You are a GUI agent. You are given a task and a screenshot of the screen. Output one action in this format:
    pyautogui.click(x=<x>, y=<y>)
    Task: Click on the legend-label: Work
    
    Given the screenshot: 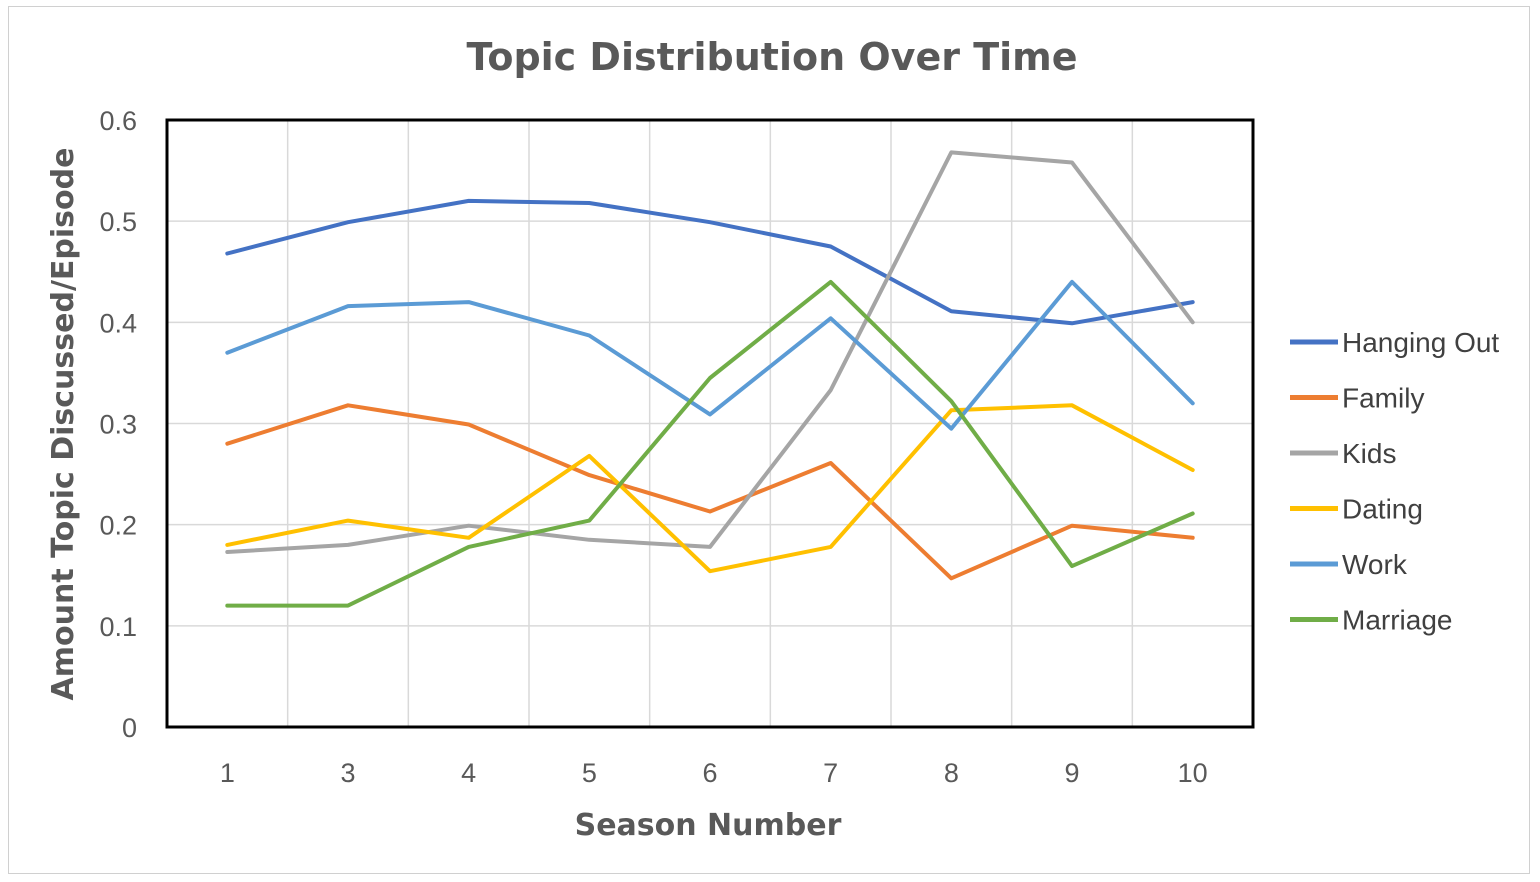 What is the action you would take?
    pyautogui.click(x=1375, y=564)
    